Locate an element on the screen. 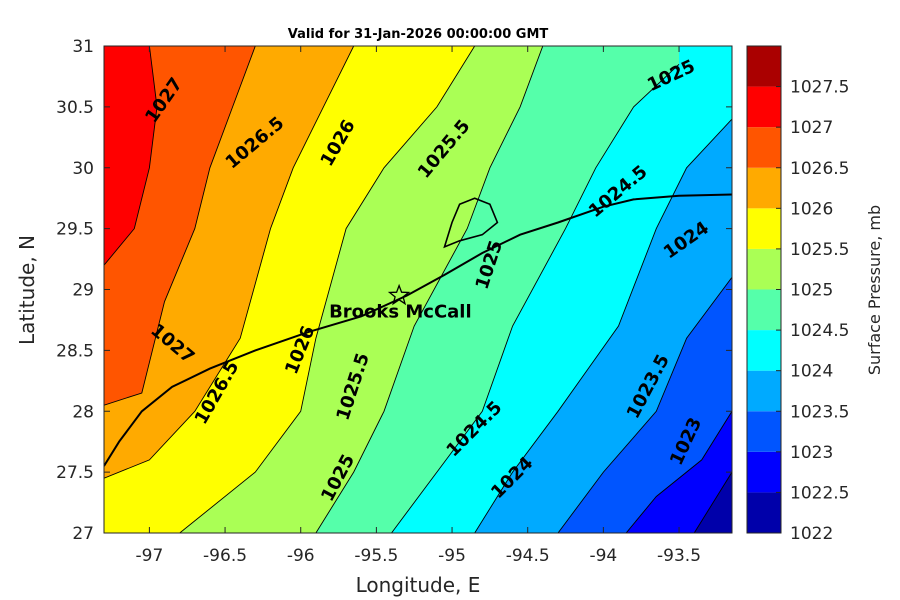  y-tick-label: 31 is located at coordinates (83, 47).